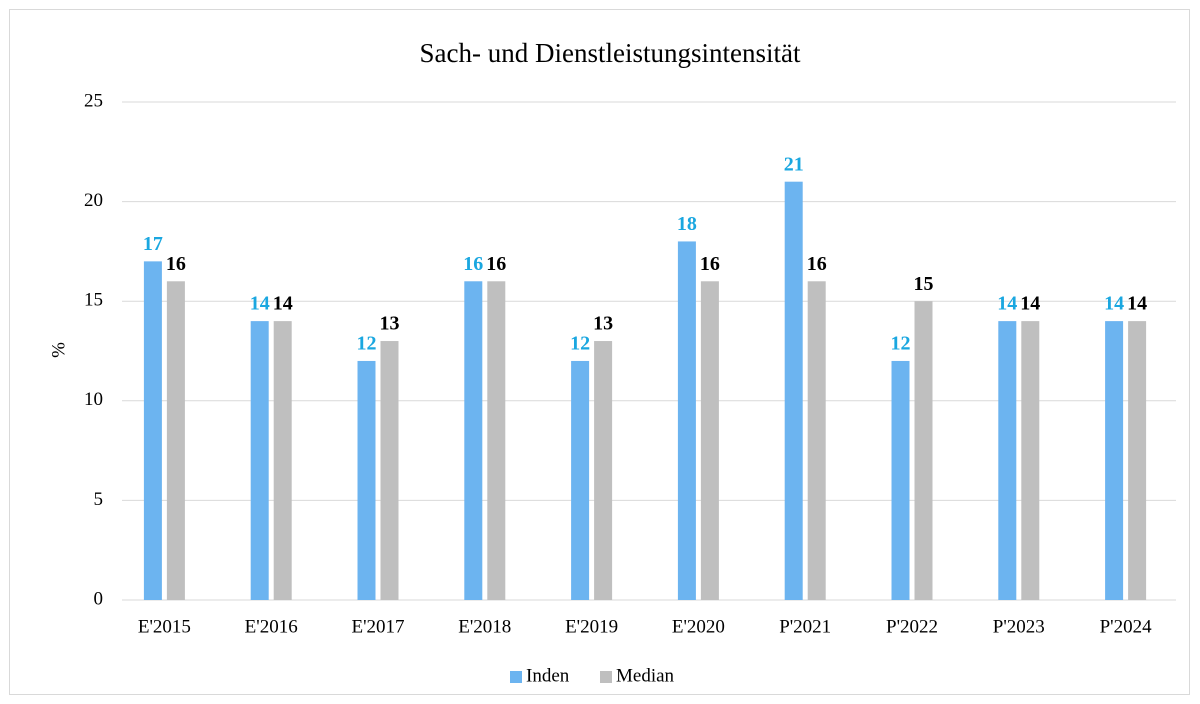  Describe the element at coordinates (93, 399) in the screenshot. I see `y-tick-label: 10` at that location.